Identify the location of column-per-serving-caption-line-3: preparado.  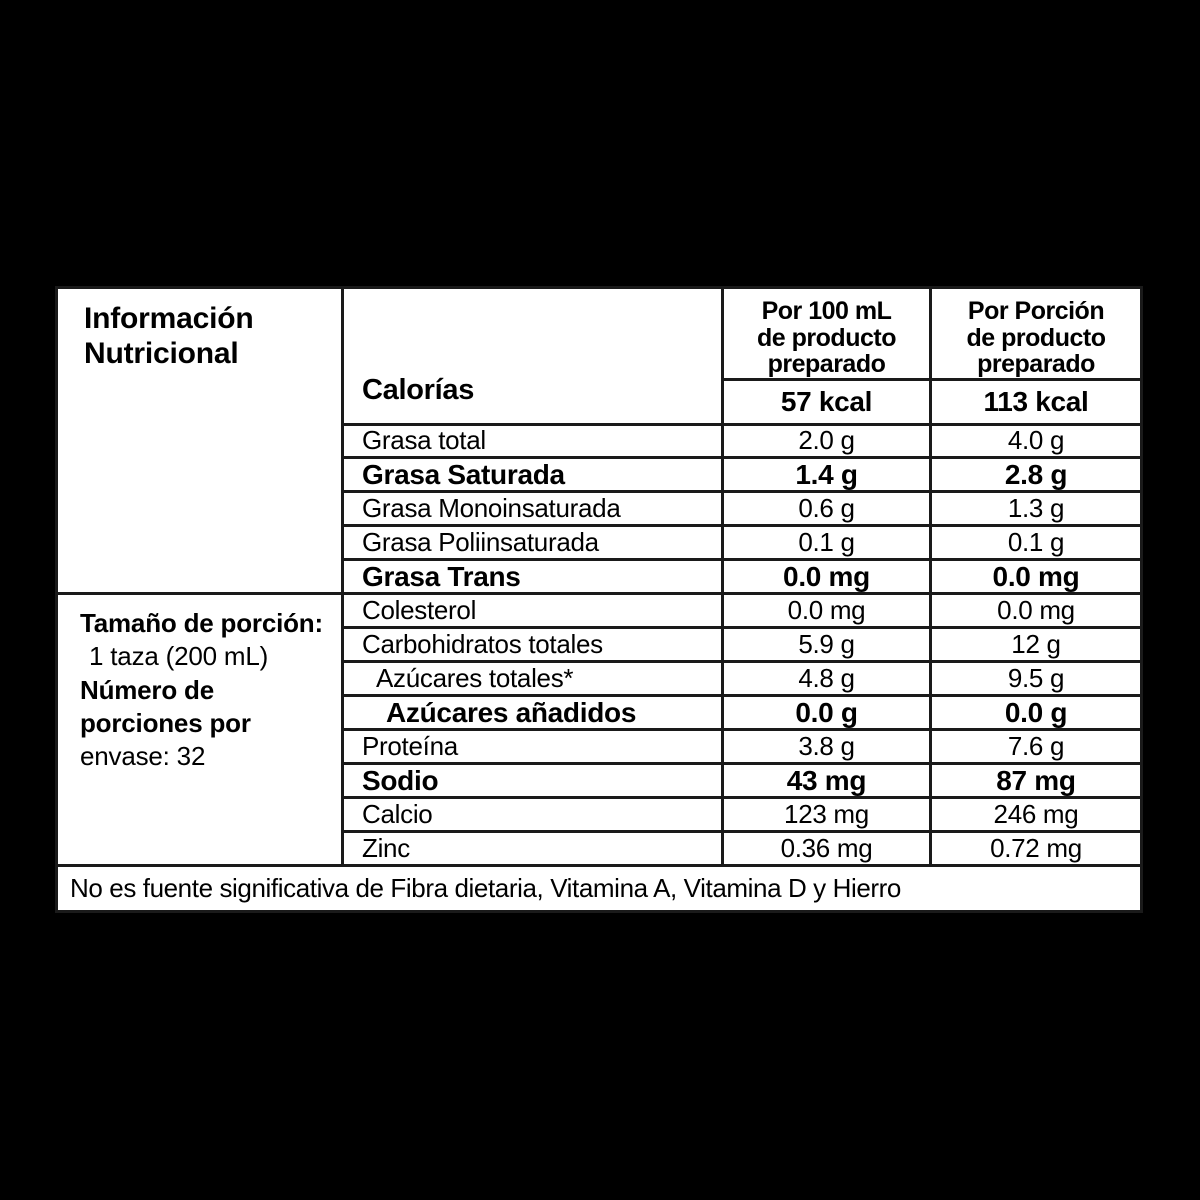
(1036, 364).